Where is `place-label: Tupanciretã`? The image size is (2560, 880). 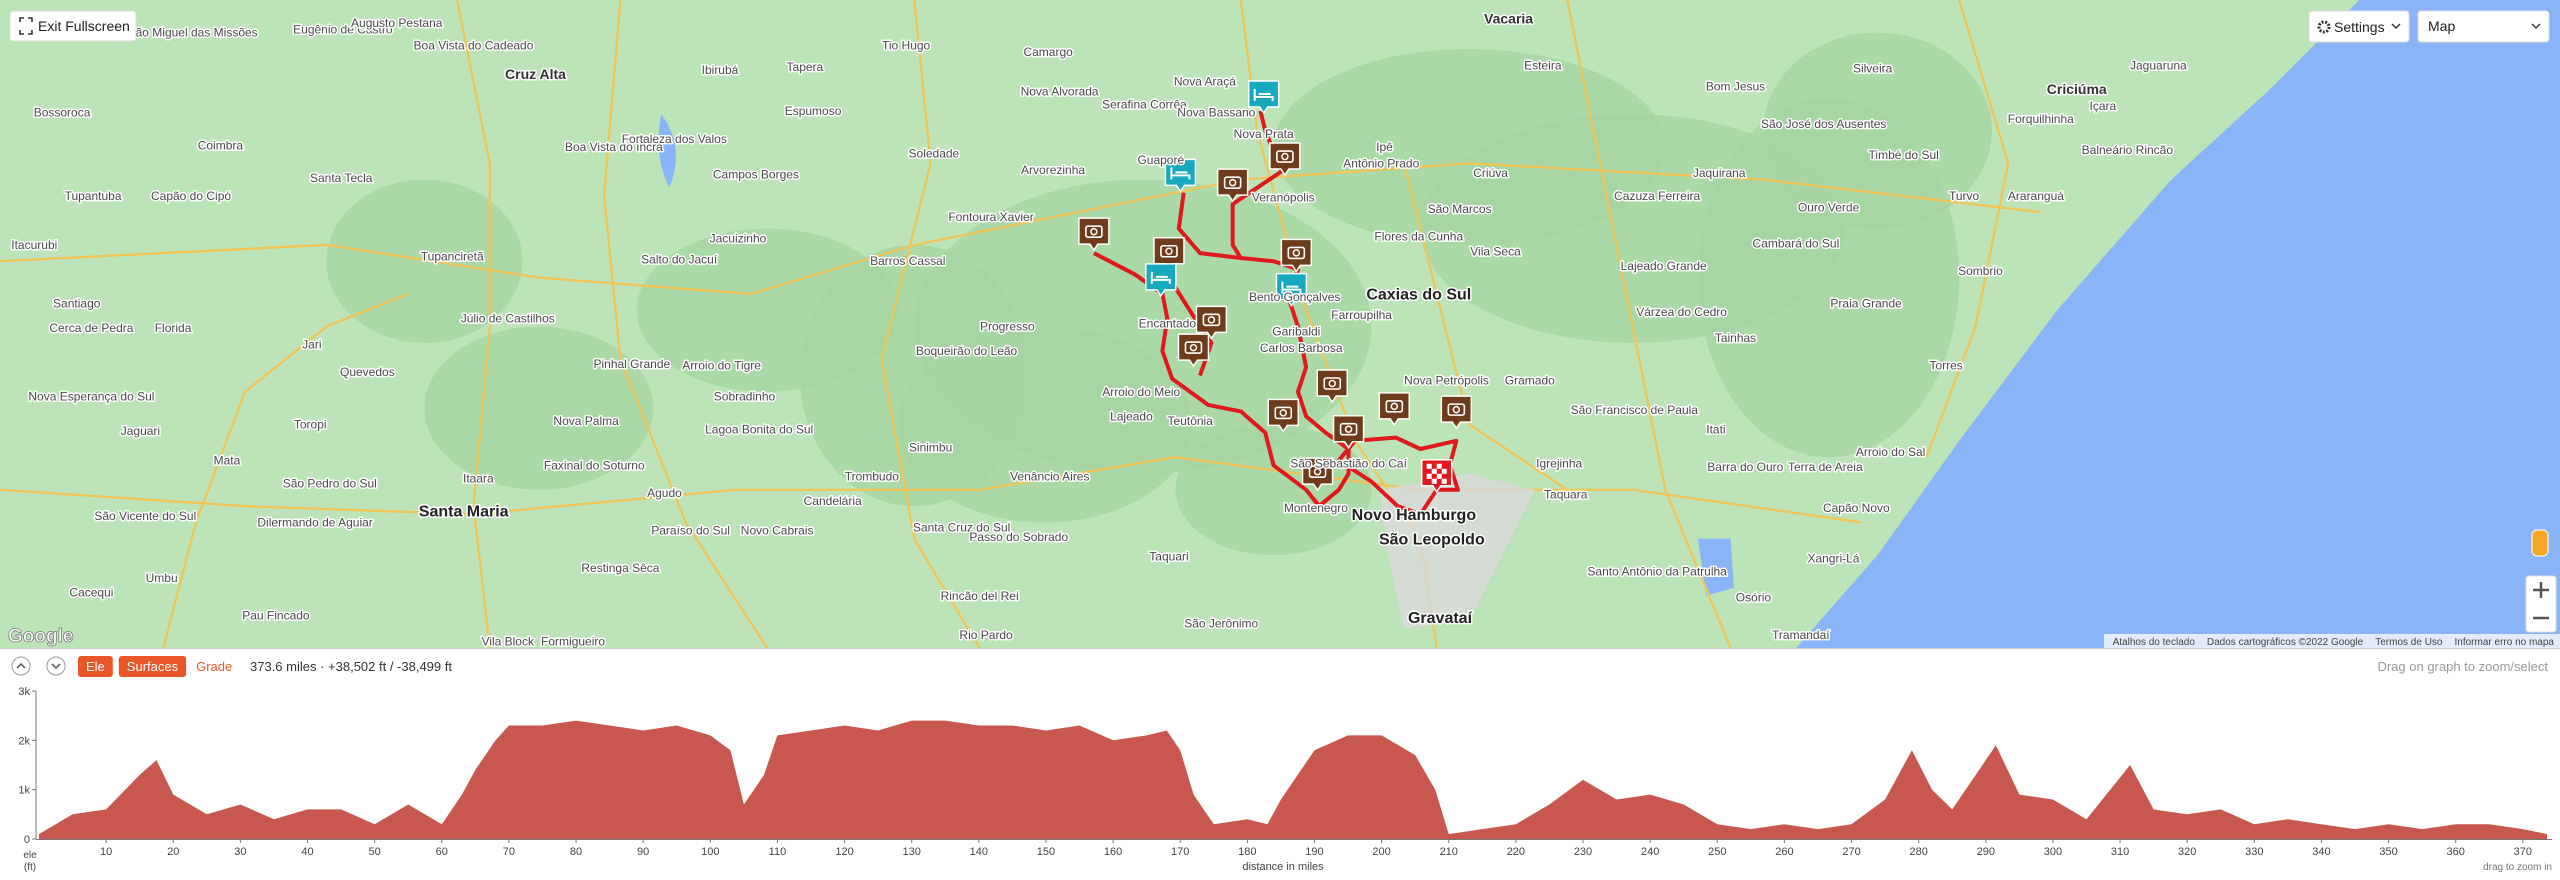 place-label: Tupanciretã is located at coordinates (452, 256).